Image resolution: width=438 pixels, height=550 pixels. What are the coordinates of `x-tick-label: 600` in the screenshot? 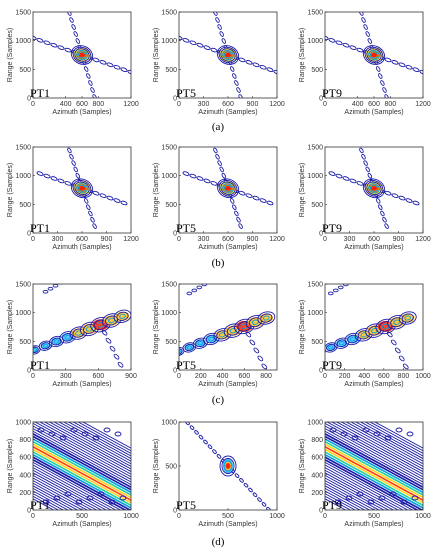 It's located at (374, 104).